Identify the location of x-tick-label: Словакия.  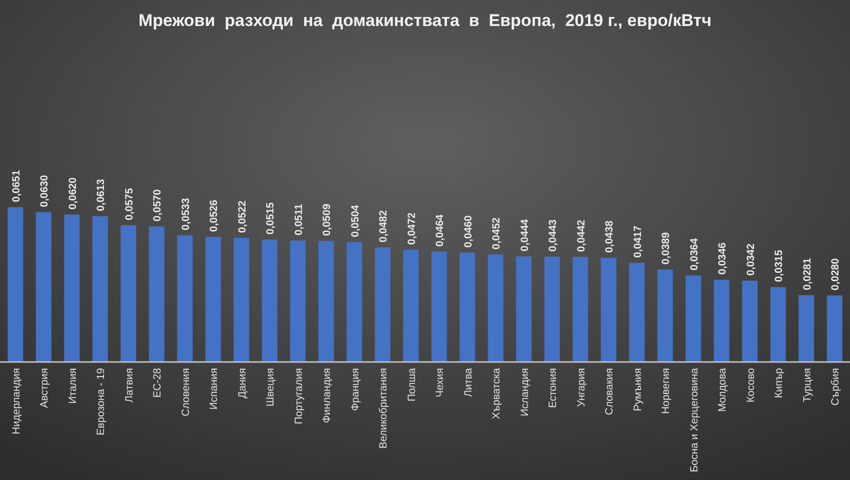
(610, 392).